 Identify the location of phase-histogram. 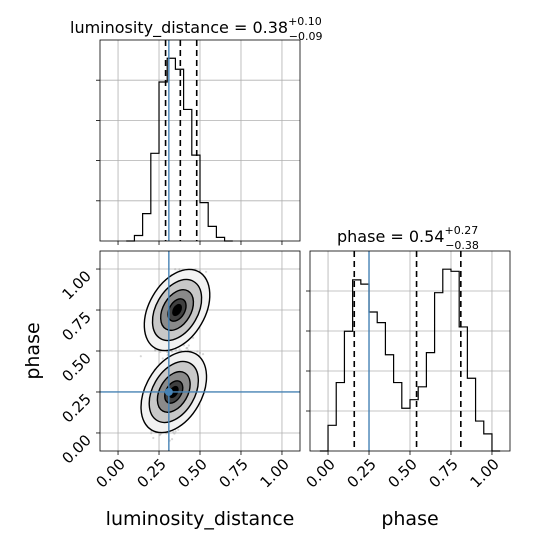
(410, 360).